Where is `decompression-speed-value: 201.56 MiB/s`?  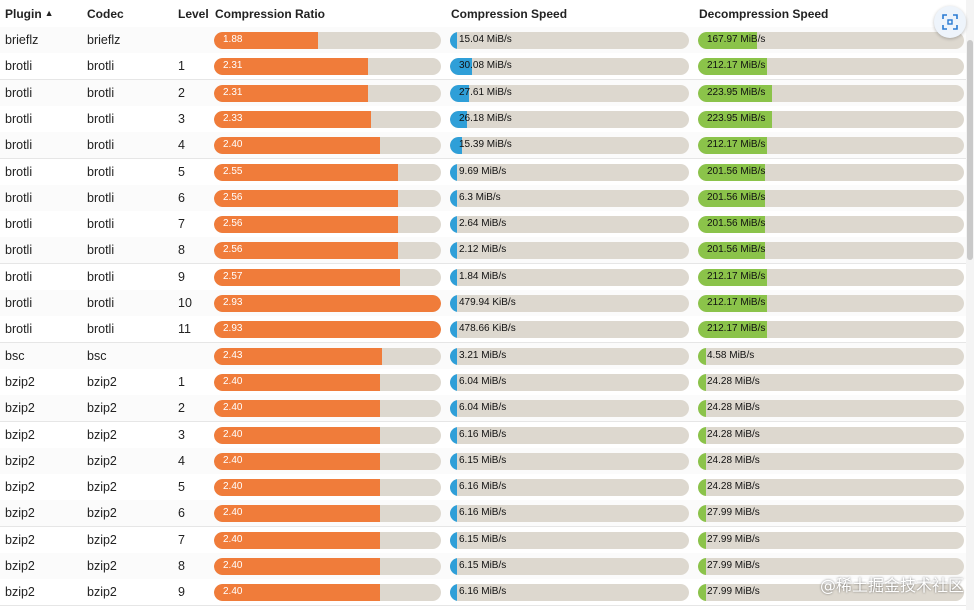
decompression-speed-value: 201.56 MiB/s is located at coordinates (736, 197).